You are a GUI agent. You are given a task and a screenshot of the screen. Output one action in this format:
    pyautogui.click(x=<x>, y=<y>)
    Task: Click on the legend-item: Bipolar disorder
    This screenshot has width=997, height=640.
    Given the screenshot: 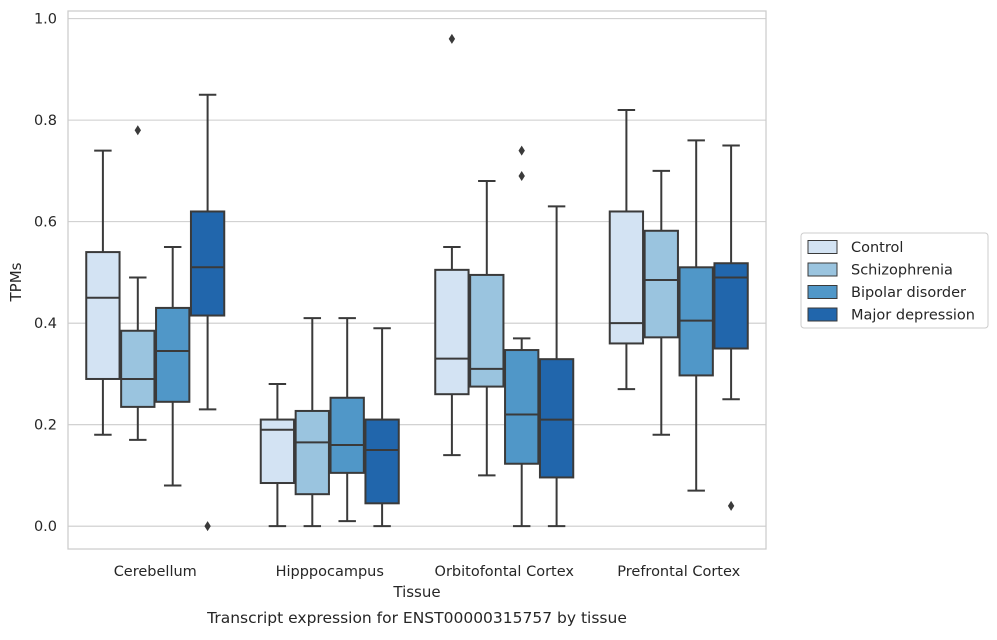 What is the action you would take?
    pyautogui.click(x=886, y=293)
    